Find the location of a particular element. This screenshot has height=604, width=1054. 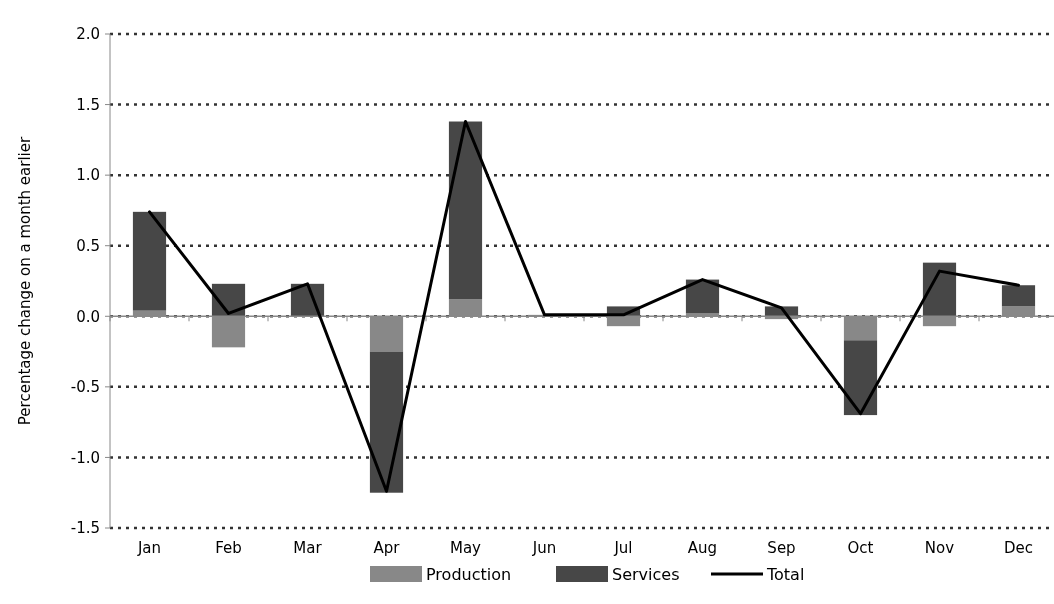

x-tick-label: Dec is located at coordinates (1018, 548).